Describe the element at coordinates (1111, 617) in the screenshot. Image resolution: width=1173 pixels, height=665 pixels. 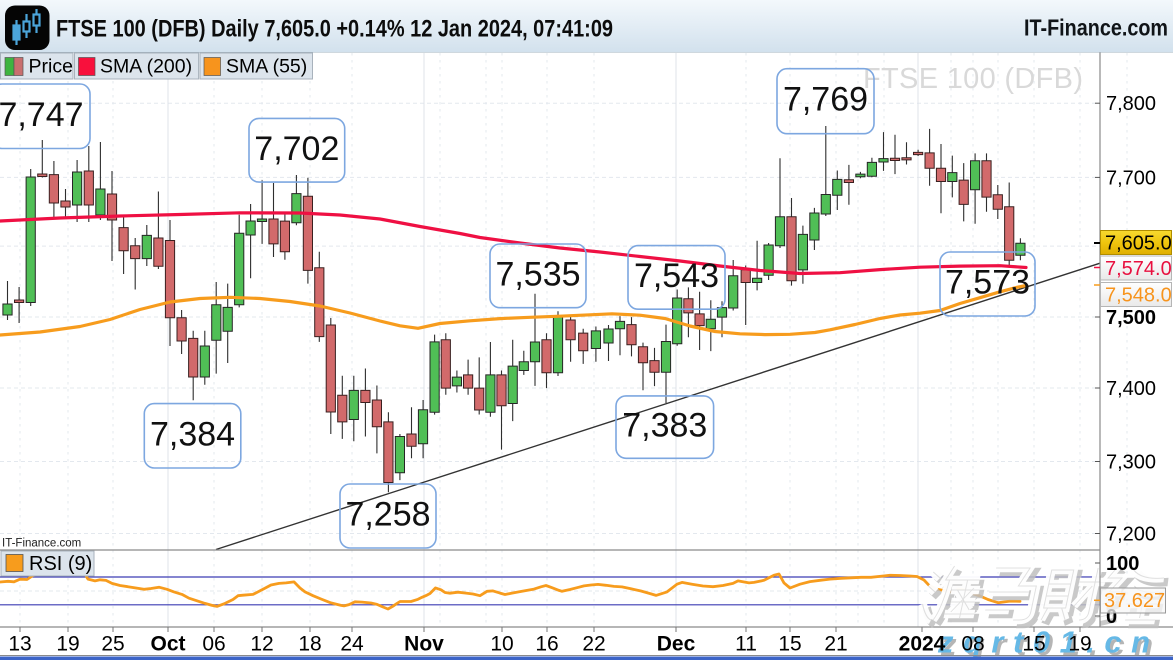
I see `svg-text: 0` at that location.